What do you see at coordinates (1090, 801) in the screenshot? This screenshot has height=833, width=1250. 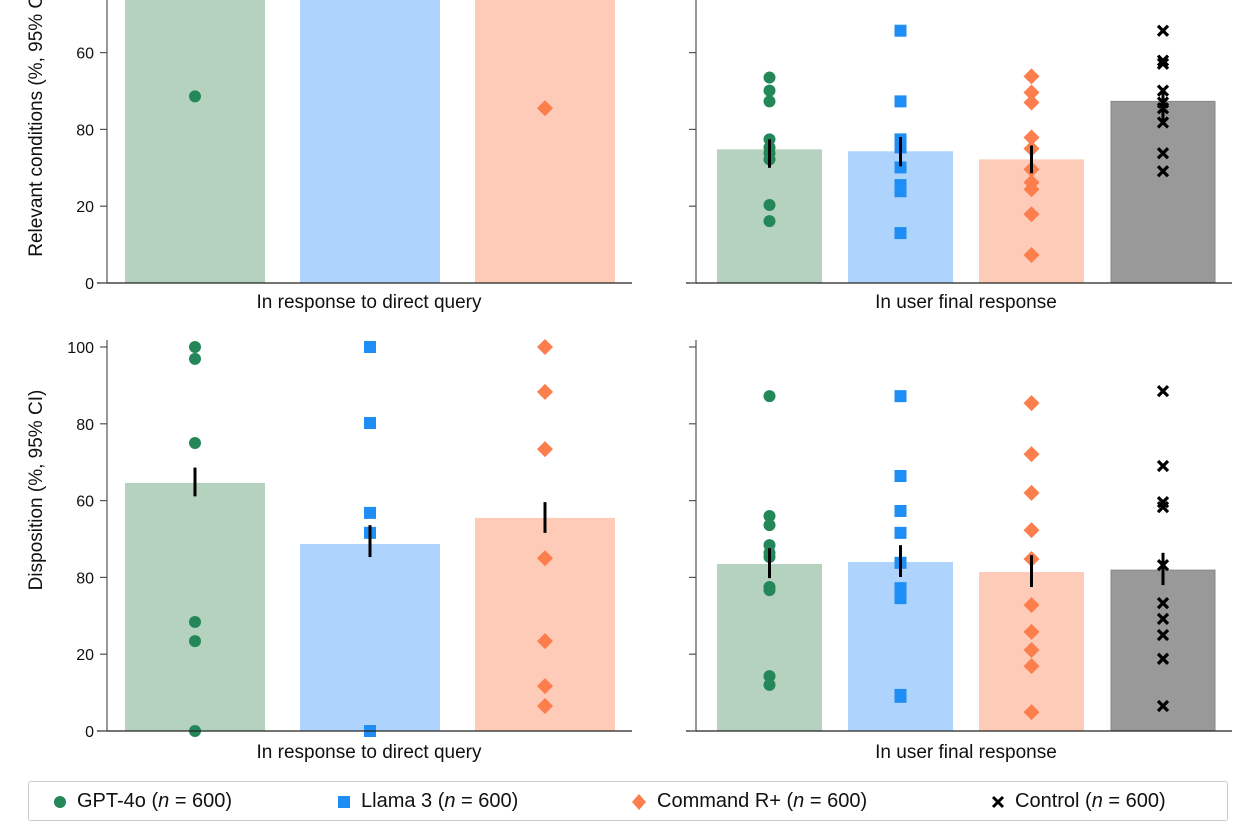 I see `legend-label: Control (n = 600)` at bounding box center [1090, 801].